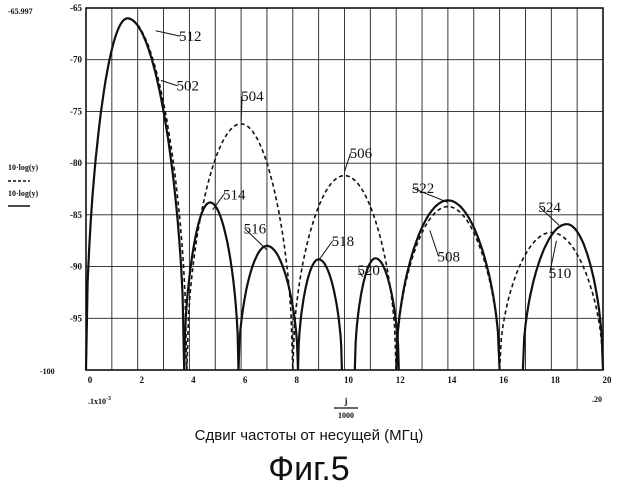  Describe the element at coordinates (556, 380) in the screenshot. I see `x-tick-label: 18` at that location.